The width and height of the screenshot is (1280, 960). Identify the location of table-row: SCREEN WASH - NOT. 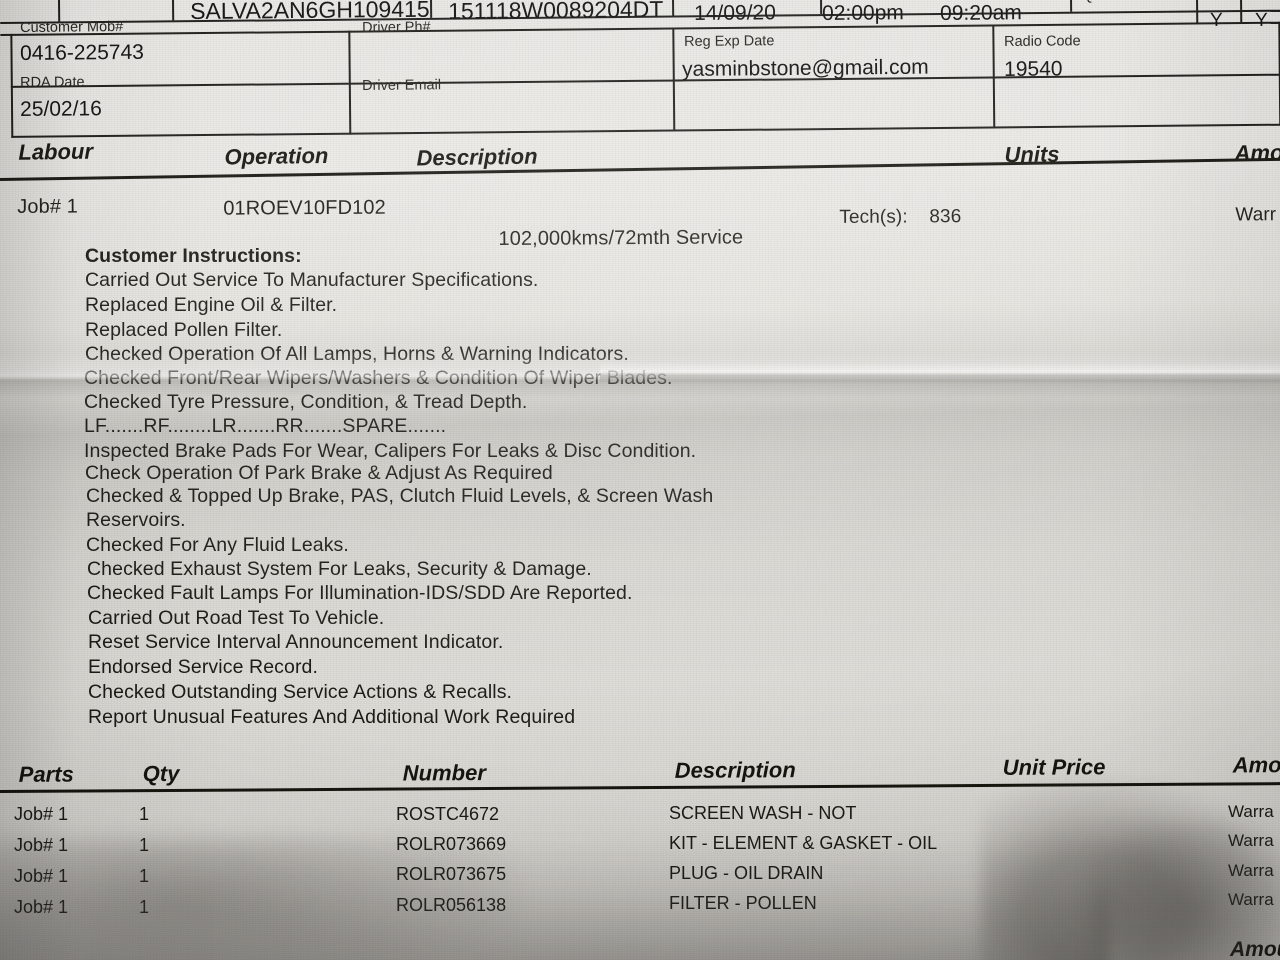
(763, 813).